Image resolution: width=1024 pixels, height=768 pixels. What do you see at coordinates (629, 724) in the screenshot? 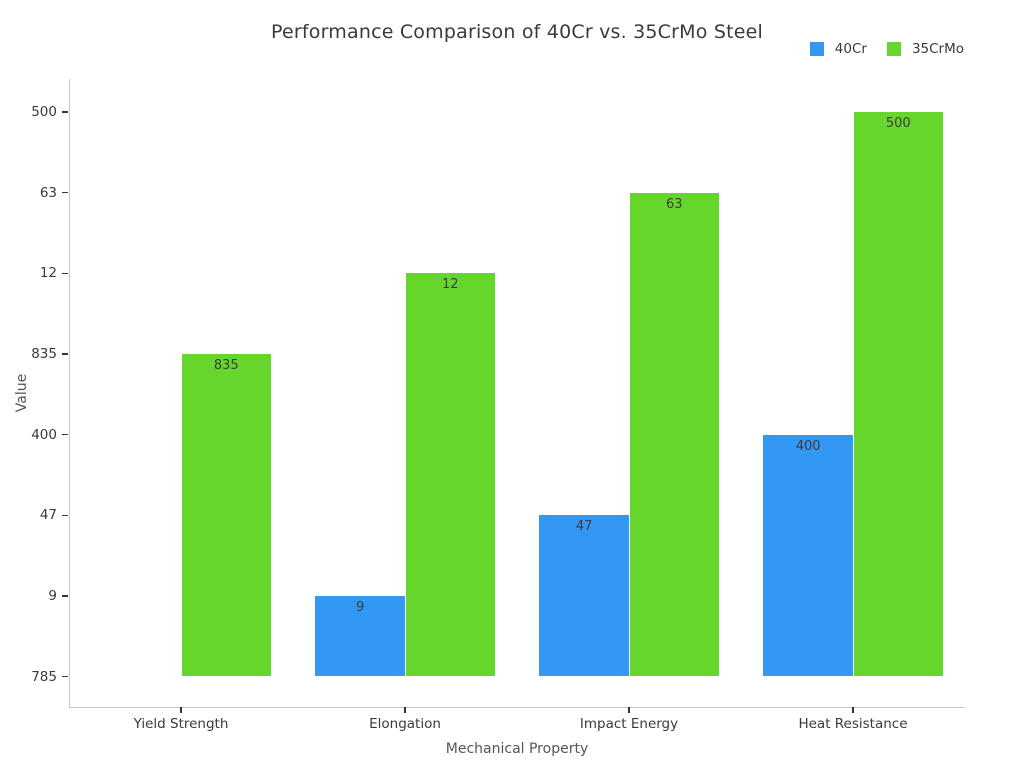
I see `x-tick-label-impact-energy: Impact Energy` at bounding box center [629, 724].